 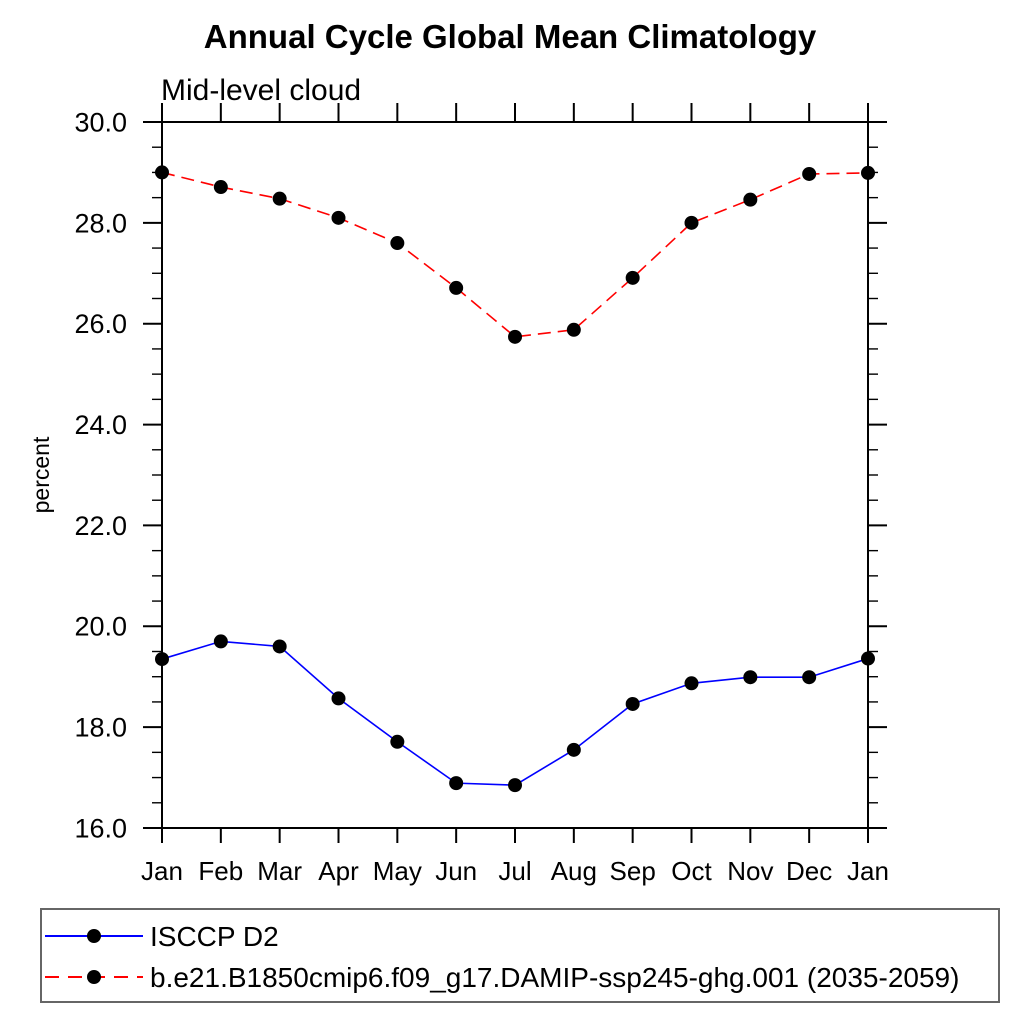 What do you see at coordinates (514, 871) in the screenshot?
I see `x-tick-label: Jul` at bounding box center [514, 871].